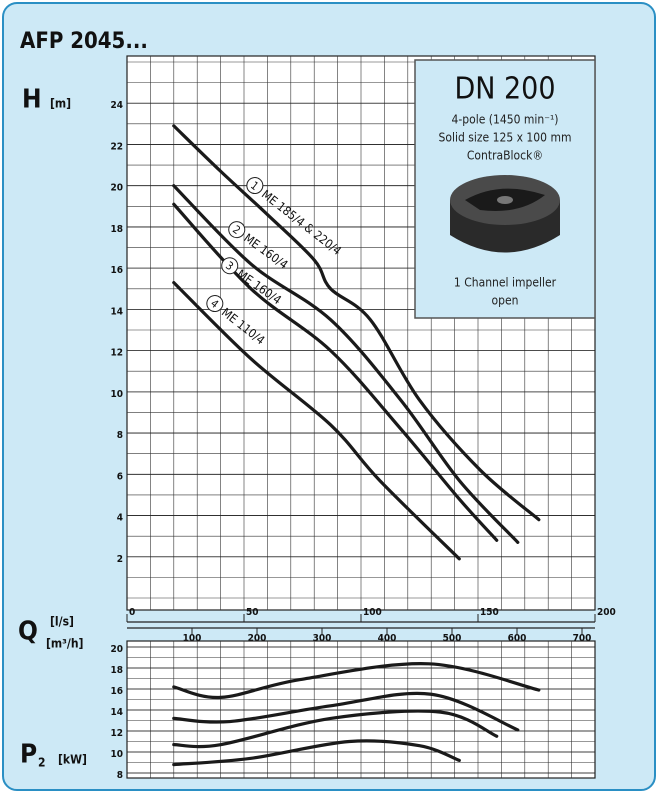  Describe the element at coordinates (322, 638) in the screenshot. I see `x2-tick-label: 300` at that location.